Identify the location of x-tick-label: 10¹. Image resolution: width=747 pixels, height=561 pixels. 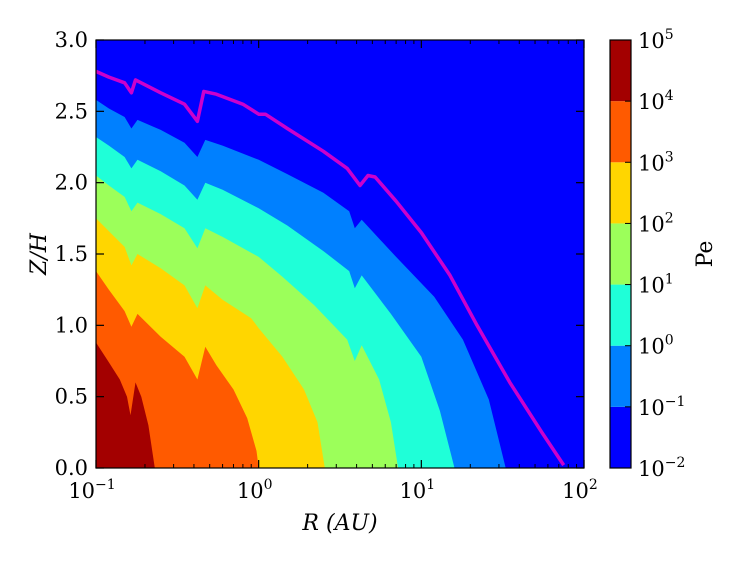
(418, 490).